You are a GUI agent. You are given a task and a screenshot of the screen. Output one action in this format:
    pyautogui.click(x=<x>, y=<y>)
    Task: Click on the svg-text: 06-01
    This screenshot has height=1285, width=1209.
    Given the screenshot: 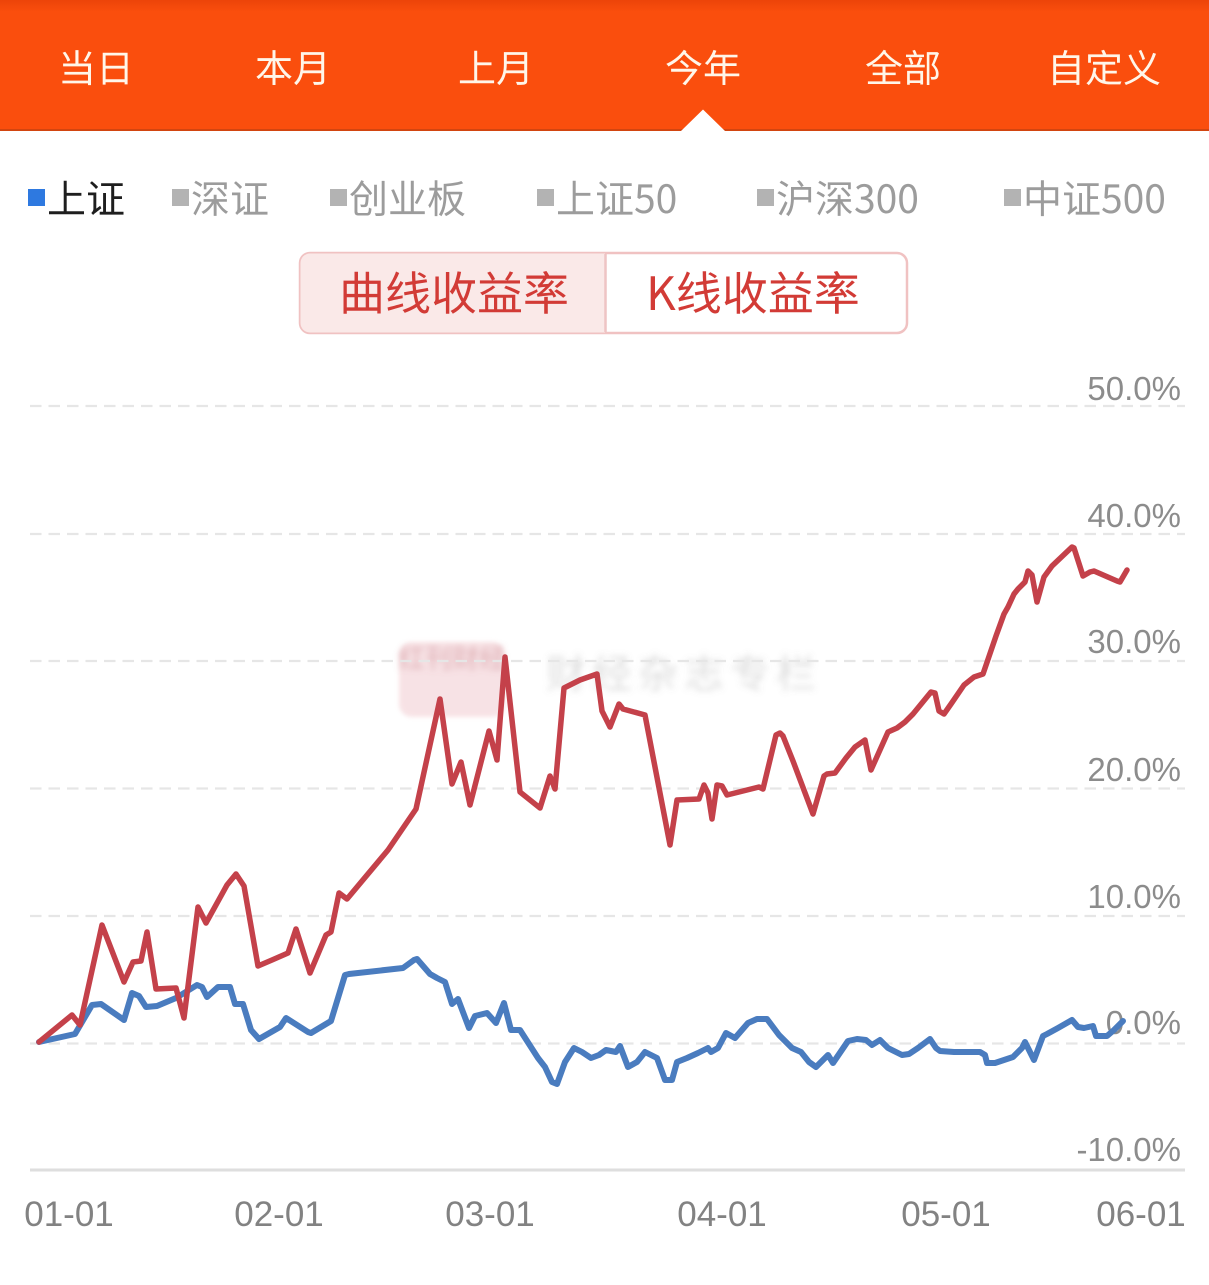 What is the action you would take?
    pyautogui.click(x=1141, y=1214)
    